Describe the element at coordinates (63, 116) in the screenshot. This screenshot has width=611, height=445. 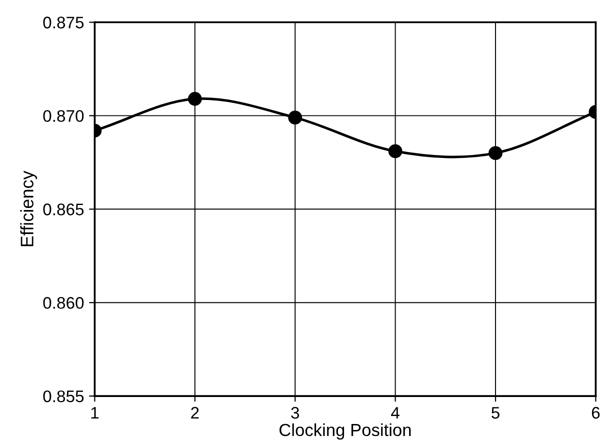
I see `y-tick-label: 0.870` at that location.